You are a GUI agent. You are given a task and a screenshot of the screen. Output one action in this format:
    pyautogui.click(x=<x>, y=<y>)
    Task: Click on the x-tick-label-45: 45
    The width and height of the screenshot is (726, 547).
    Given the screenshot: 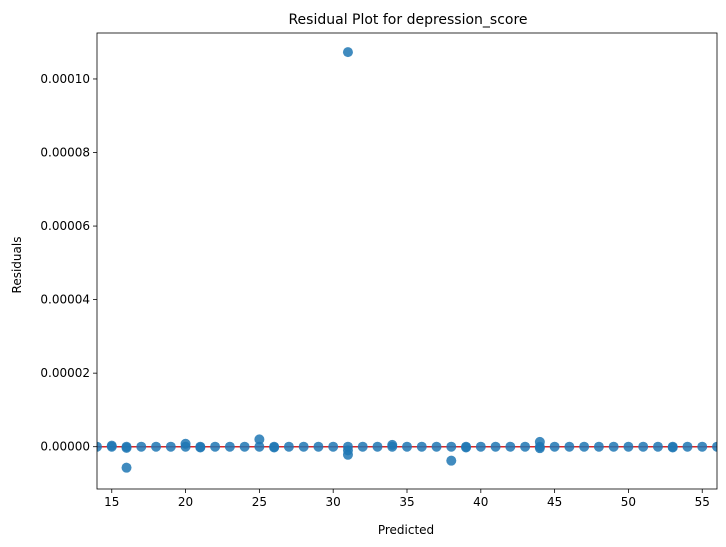 What is the action you would take?
    pyautogui.click(x=554, y=502)
    